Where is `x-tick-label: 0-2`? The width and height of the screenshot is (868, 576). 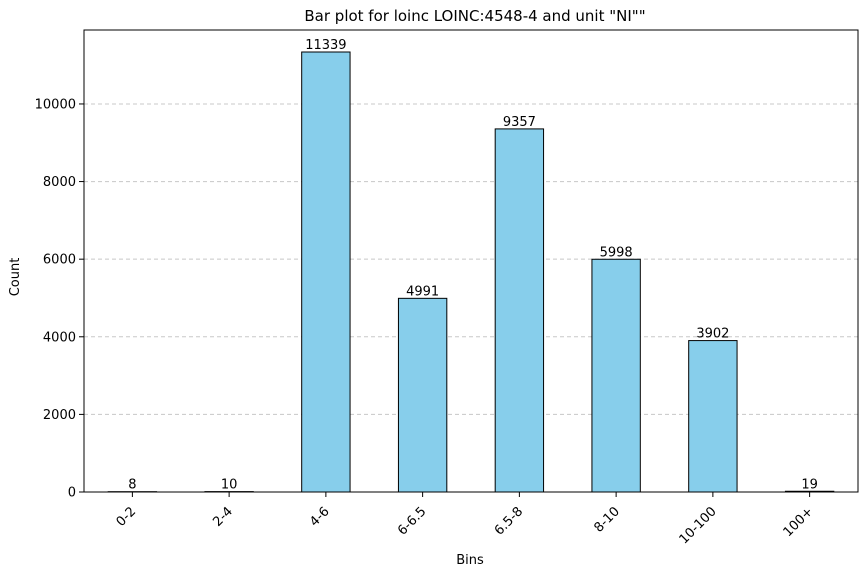 x-tick-label: 0-2 is located at coordinates (127, 517).